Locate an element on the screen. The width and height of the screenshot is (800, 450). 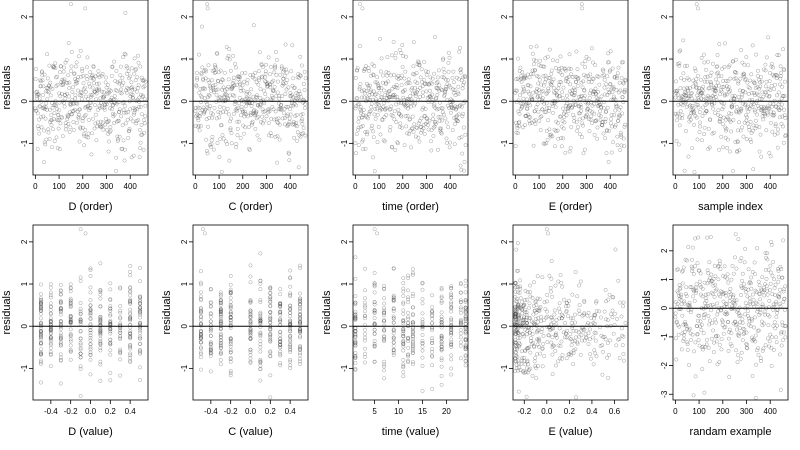
x-tick-label: 200 is located at coordinates (563, 186).